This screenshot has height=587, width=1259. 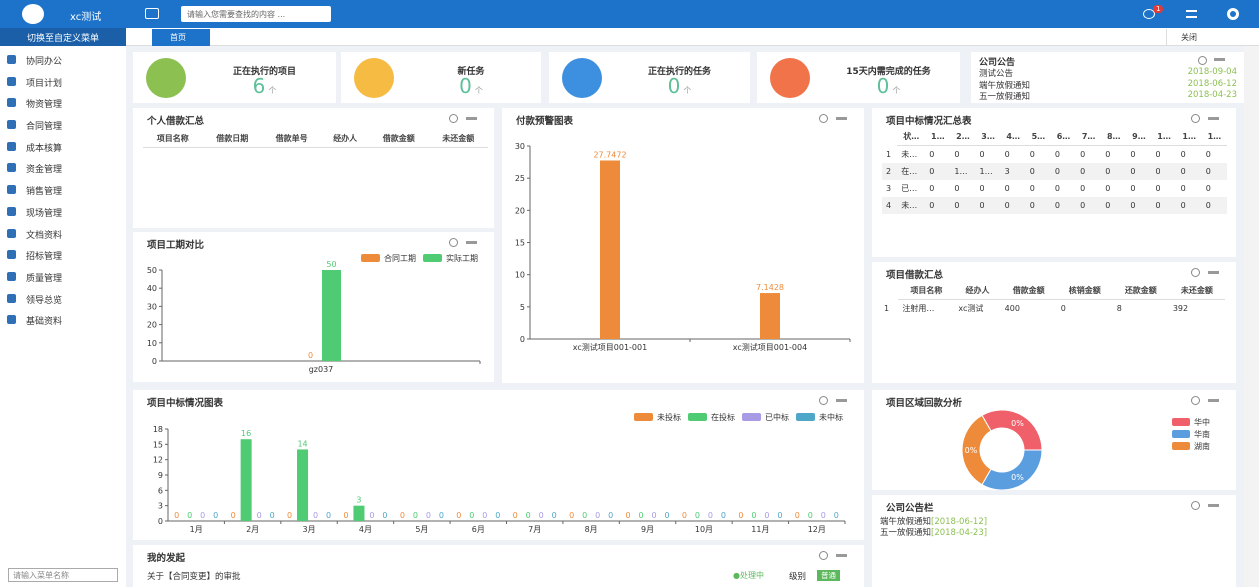 What do you see at coordinates (63, 83) in the screenshot?
I see `menu-item: 项目计划` at bounding box center [63, 83].